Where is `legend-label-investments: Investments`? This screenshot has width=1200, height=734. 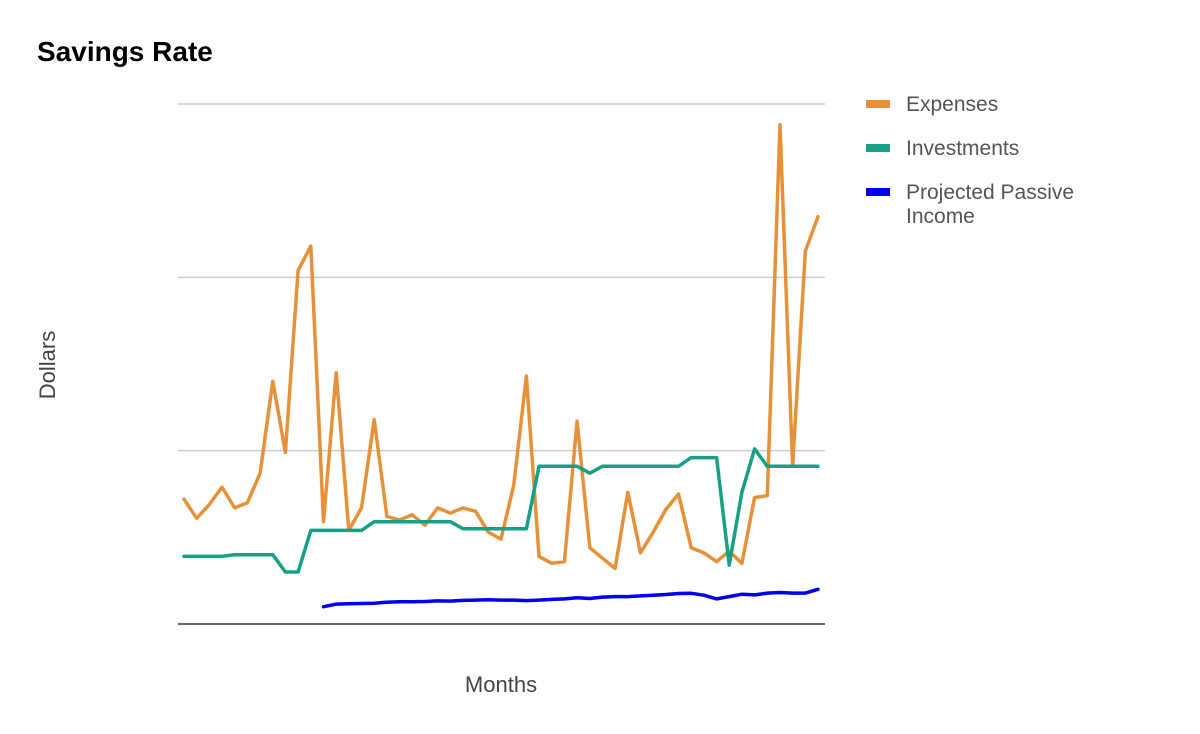
legend-label-investments: Investments is located at coordinates (962, 148).